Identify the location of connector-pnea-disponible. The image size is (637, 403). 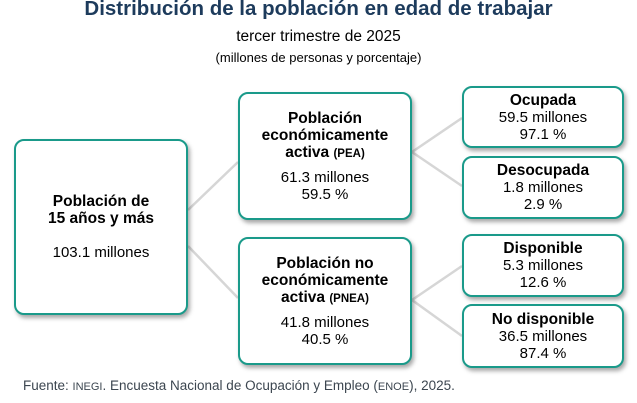
(437, 283).